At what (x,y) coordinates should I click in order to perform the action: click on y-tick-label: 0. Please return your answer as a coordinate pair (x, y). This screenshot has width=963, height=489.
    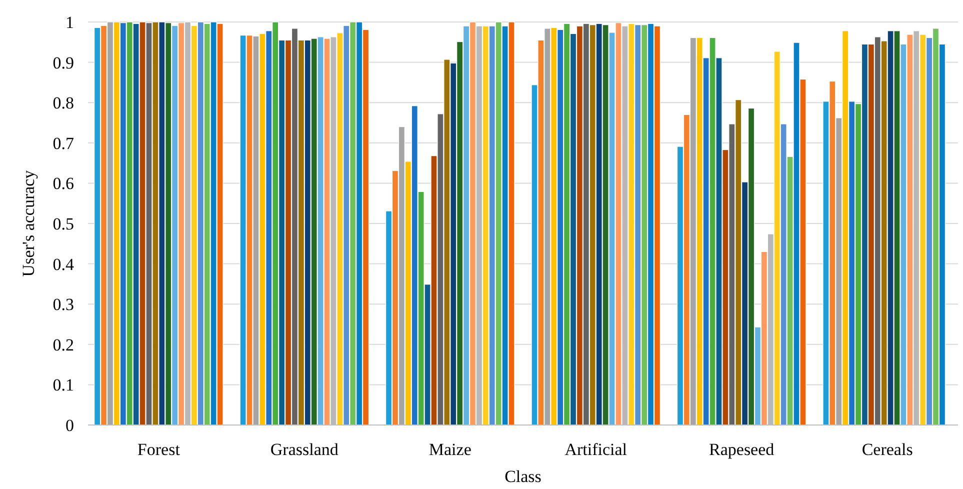
    Looking at the image, I should click on (70, 425).